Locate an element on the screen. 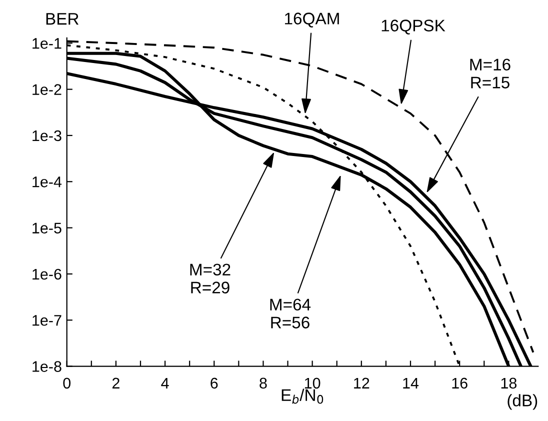  annotation: M=32 R=29 is located at coordinates (210, 279).